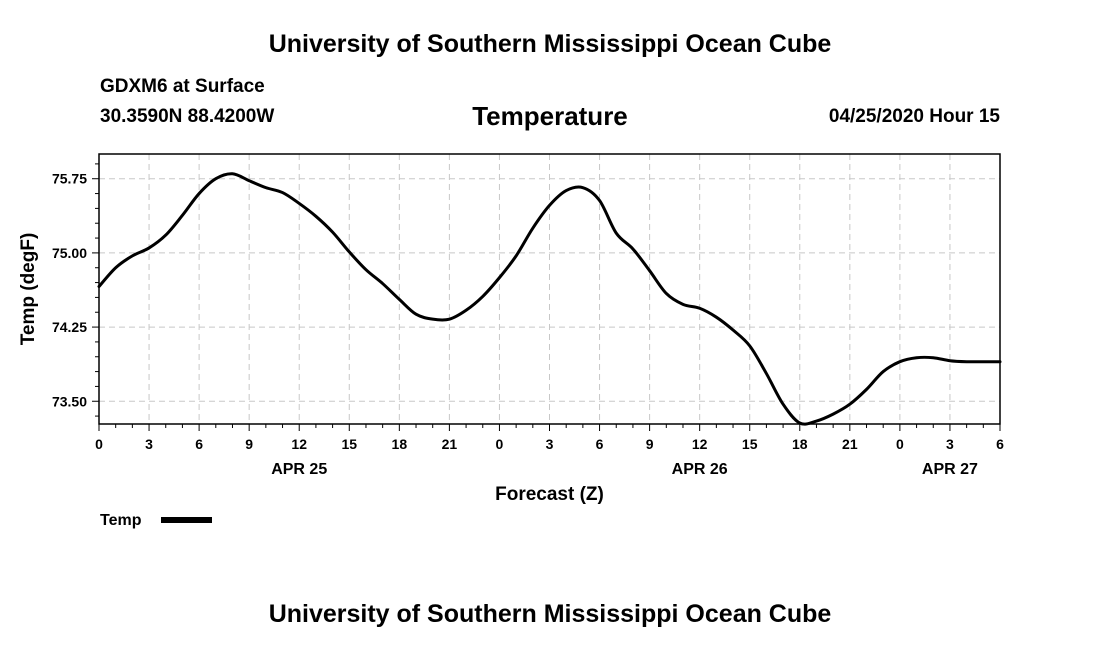 This screenshot has height=650, width=1100. I want to click on station-label: GDXM6 at Surface, so click(182, 86).